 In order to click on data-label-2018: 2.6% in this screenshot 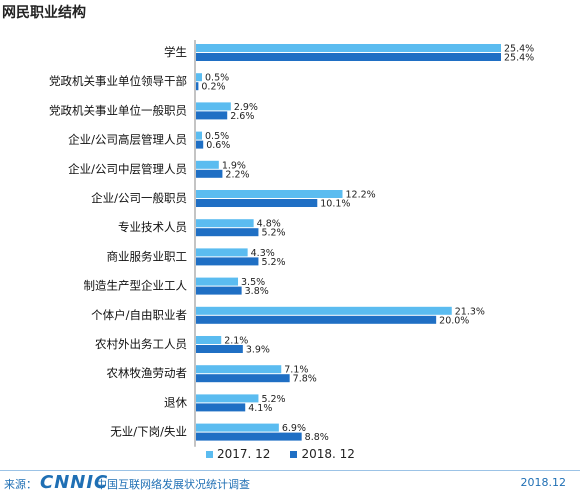, I will do `click(242, 116)`.